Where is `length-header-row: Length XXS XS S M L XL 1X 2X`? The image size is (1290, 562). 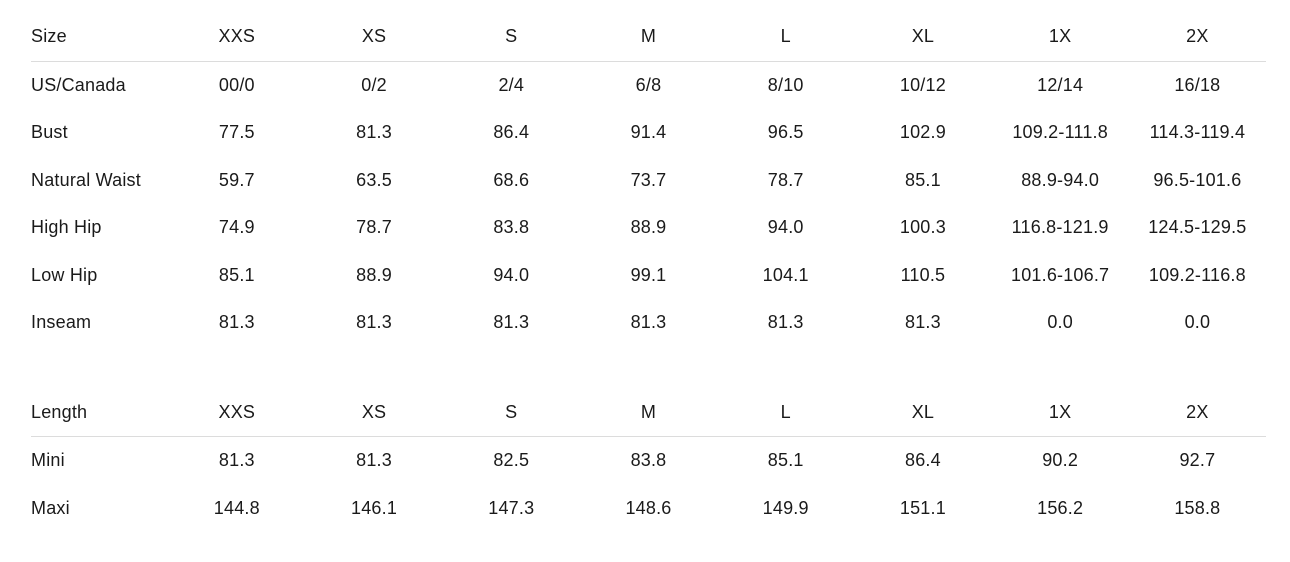 length-header-row: Length XXS XS S M L XL 1X 2X is located at coordinates (648, 412).